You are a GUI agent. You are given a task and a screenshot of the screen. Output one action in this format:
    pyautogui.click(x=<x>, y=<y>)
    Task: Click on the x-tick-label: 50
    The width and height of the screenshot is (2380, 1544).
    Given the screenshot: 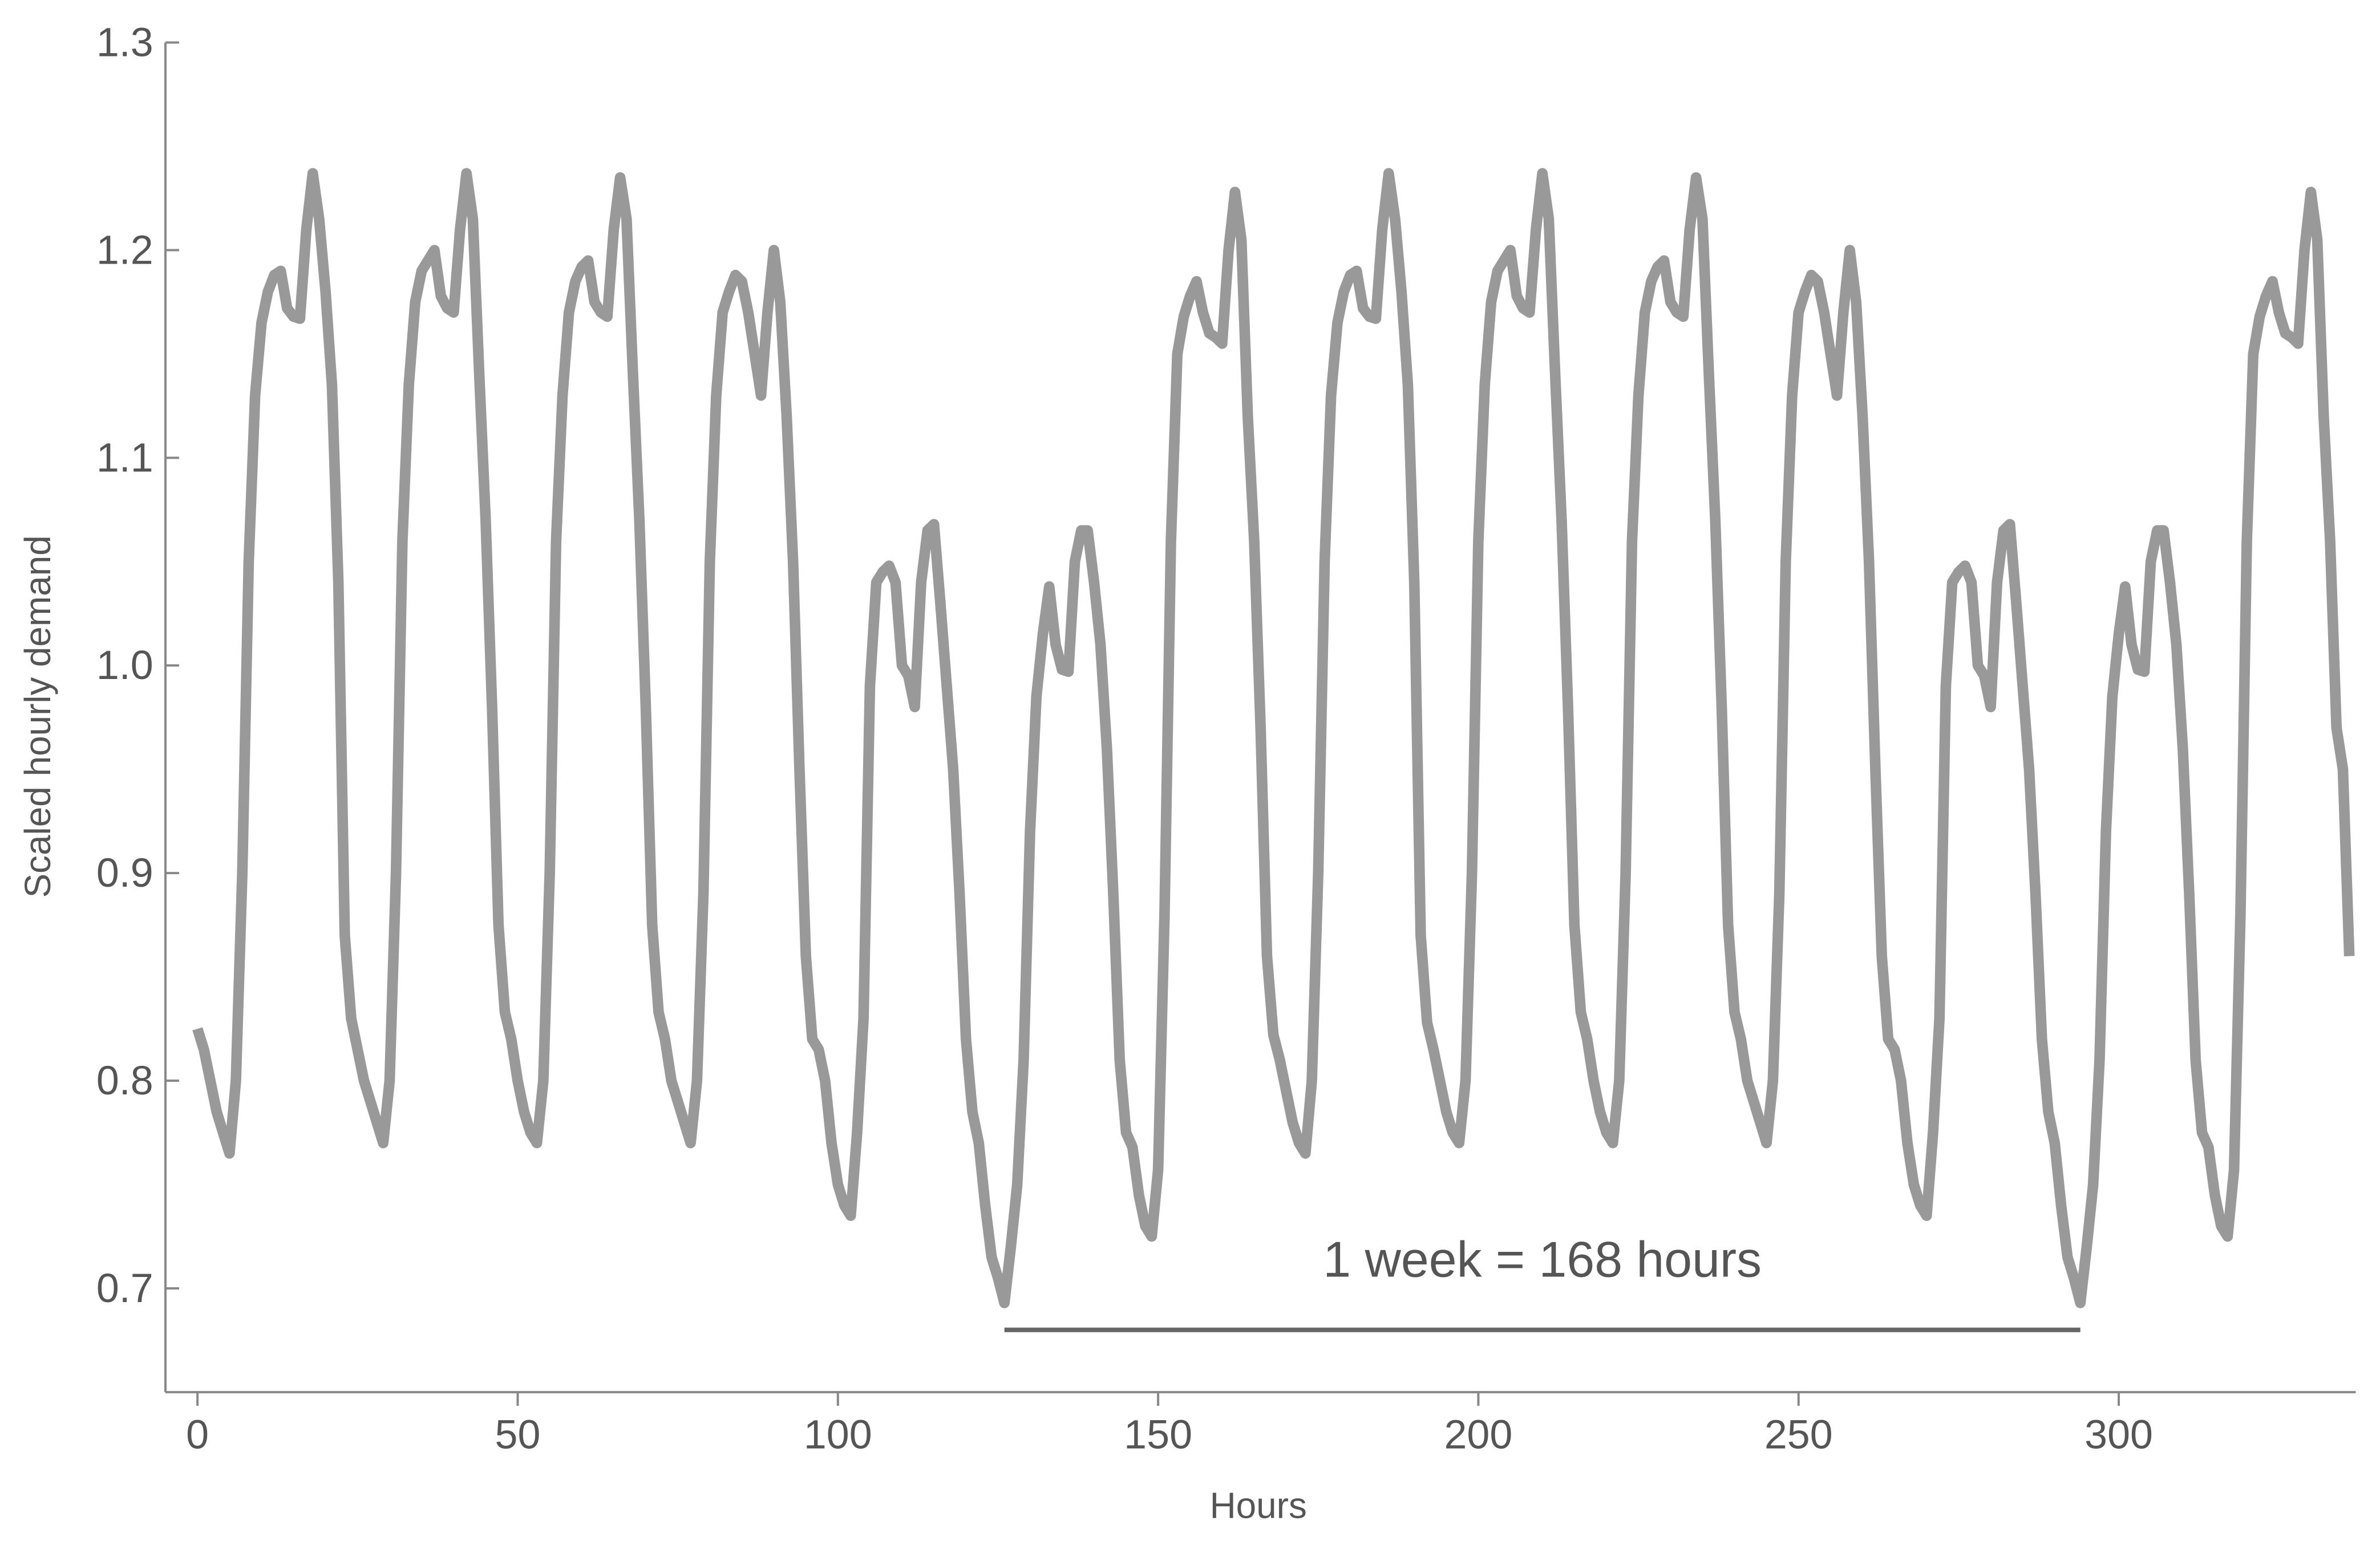 What is the action you would take?
    pyautogui.click(x=518, y=1434)
    